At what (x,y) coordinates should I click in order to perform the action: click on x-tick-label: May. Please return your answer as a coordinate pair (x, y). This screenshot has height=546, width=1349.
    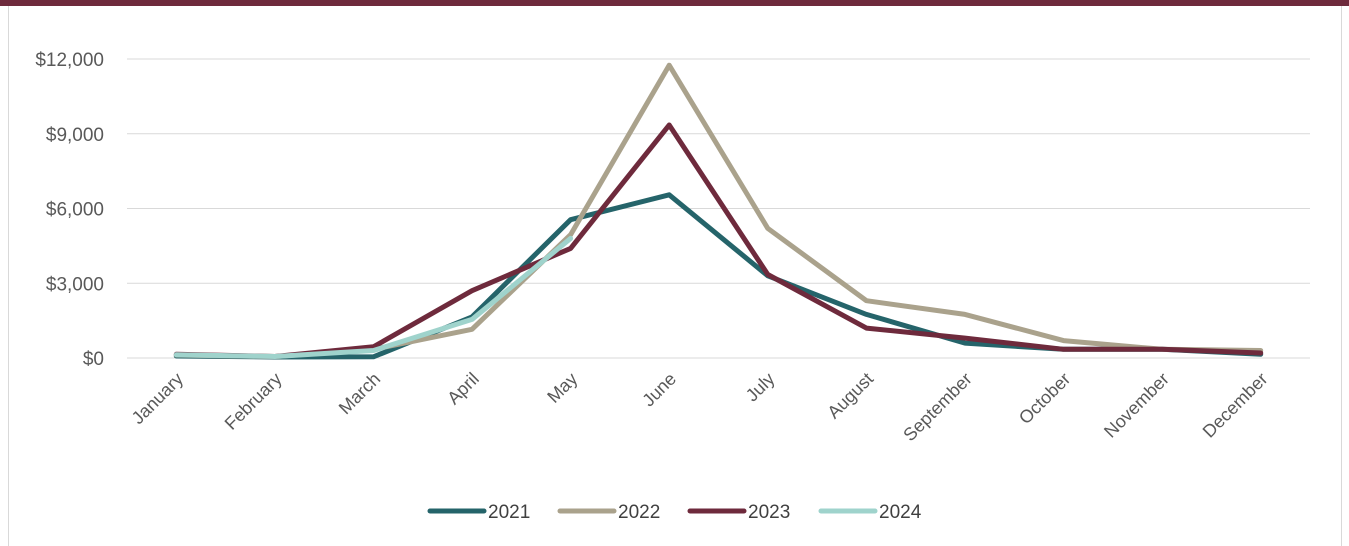
    Looking at the image, I should click on (562, 388).